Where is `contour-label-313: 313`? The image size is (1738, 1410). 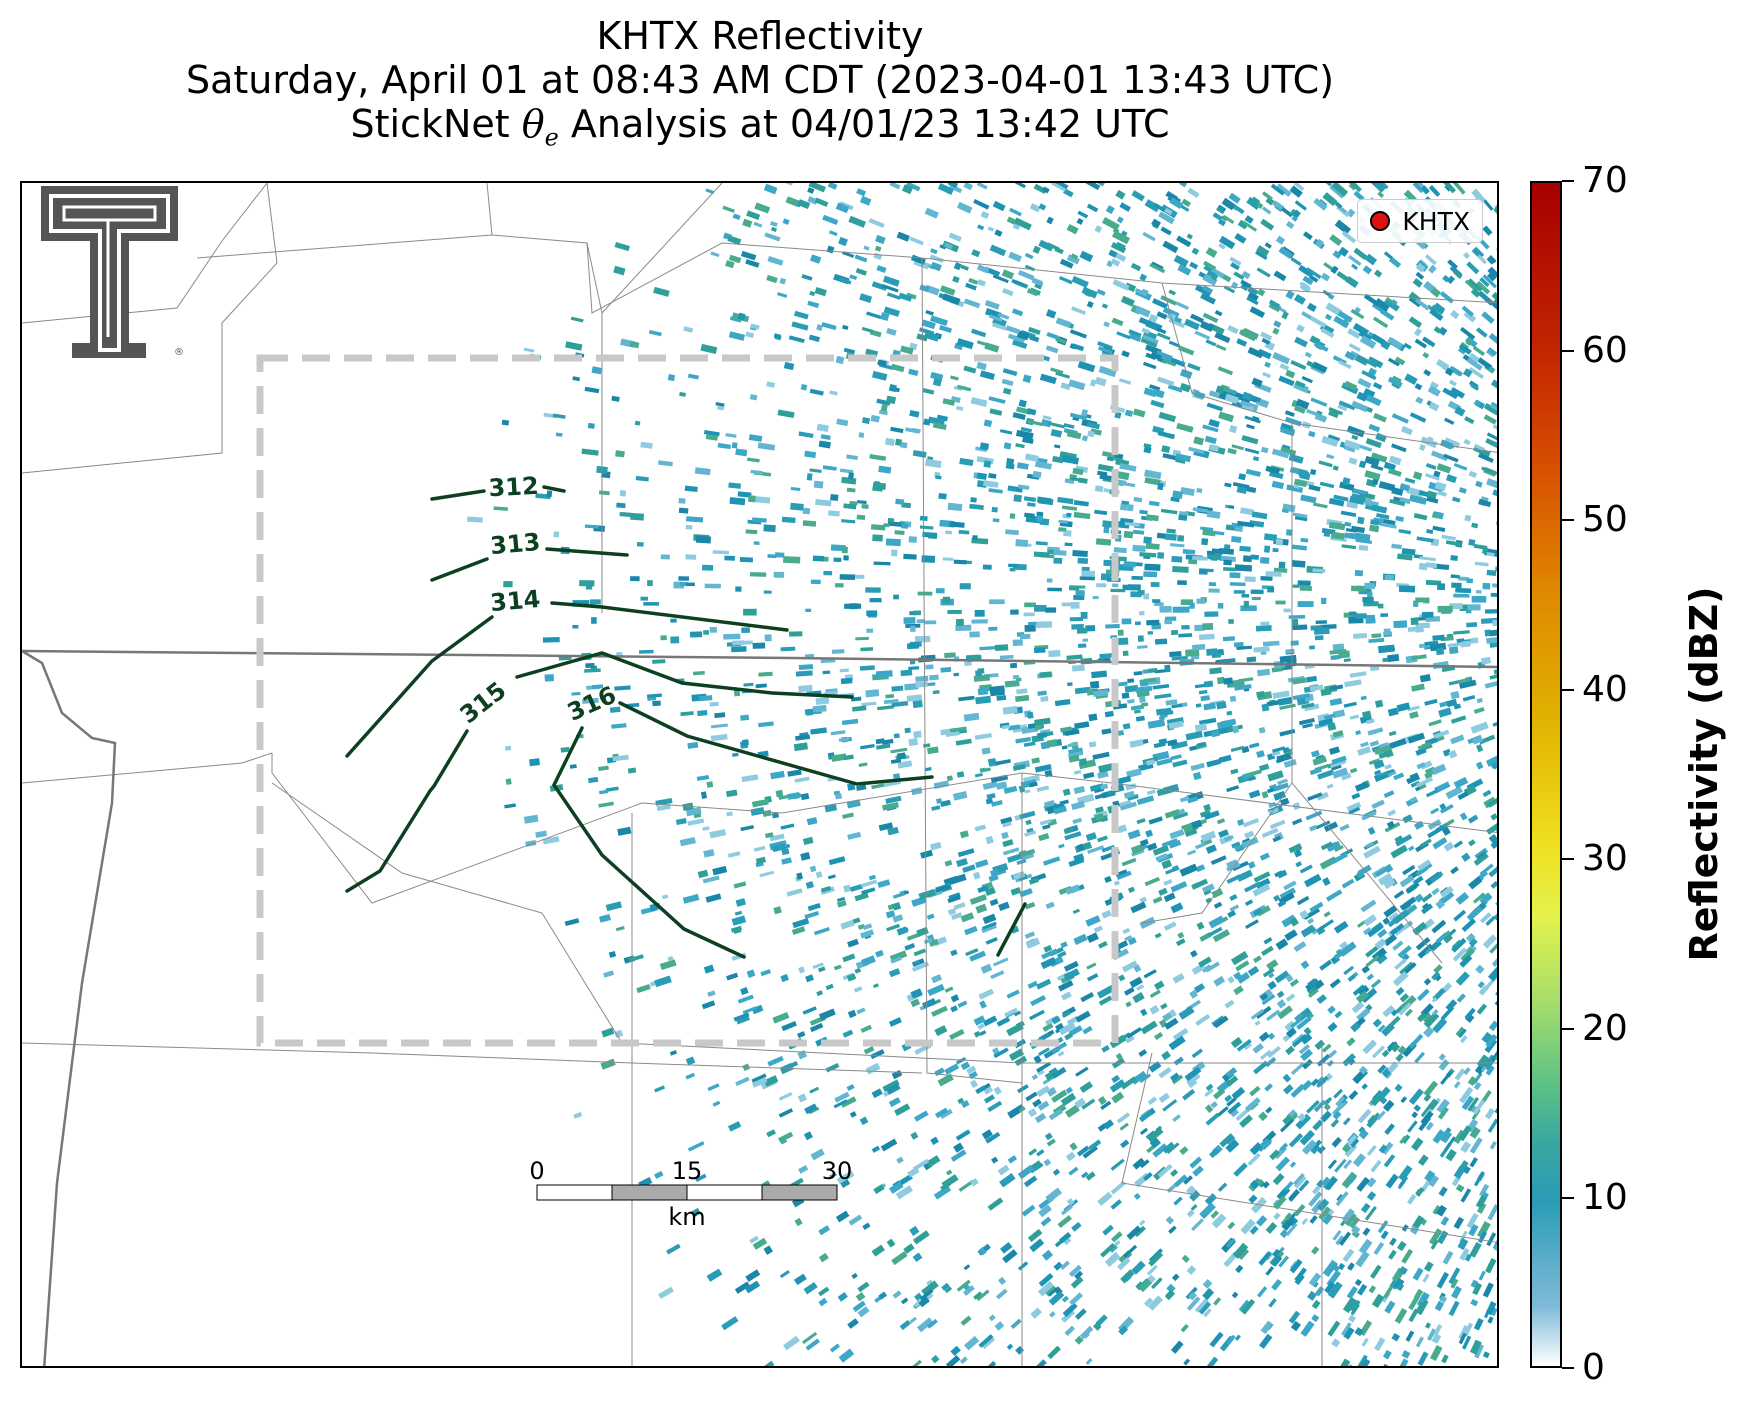
contour-label-313: 313 is located at coordinates (515, 544).